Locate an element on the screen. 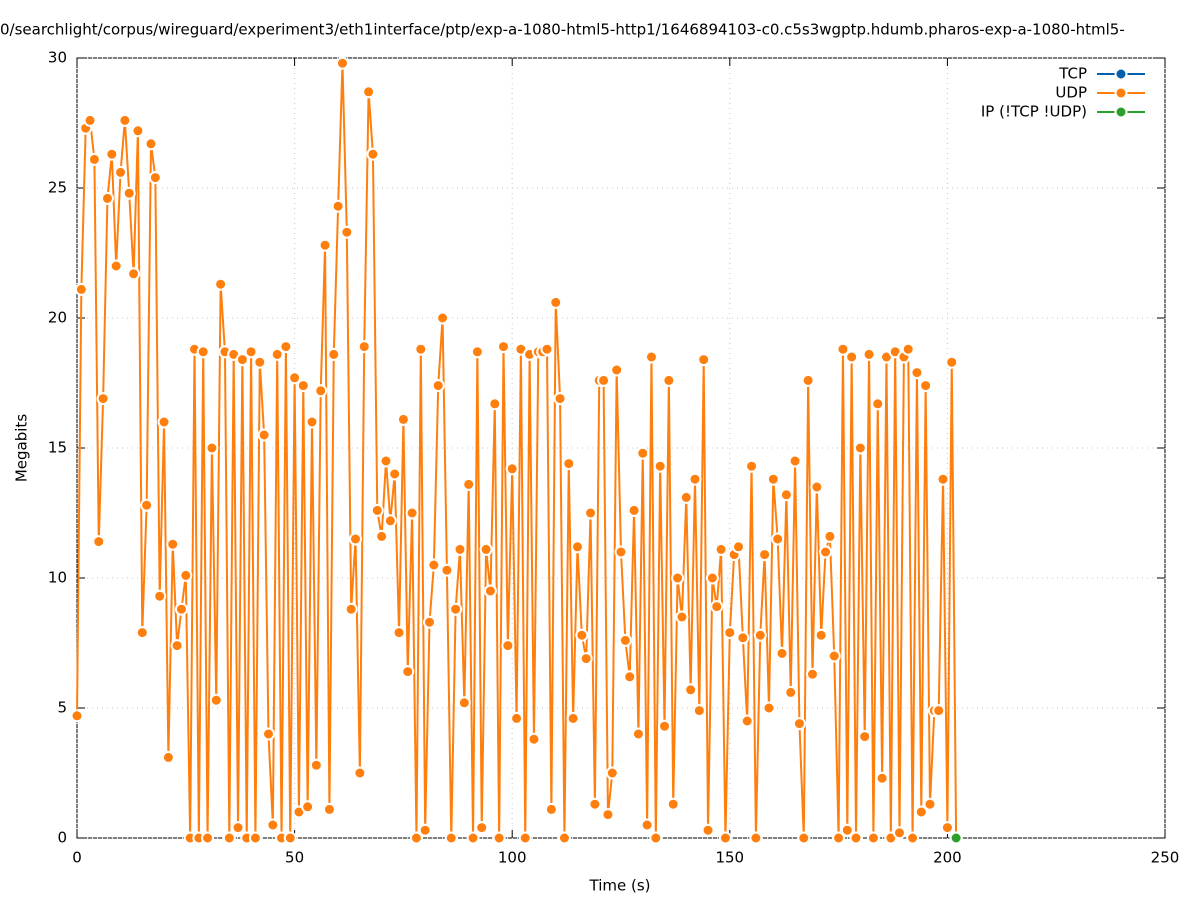 The height and width of the screenshot is (900, 1197). x-tick-label: 50 is located at coordinates (294, 858).